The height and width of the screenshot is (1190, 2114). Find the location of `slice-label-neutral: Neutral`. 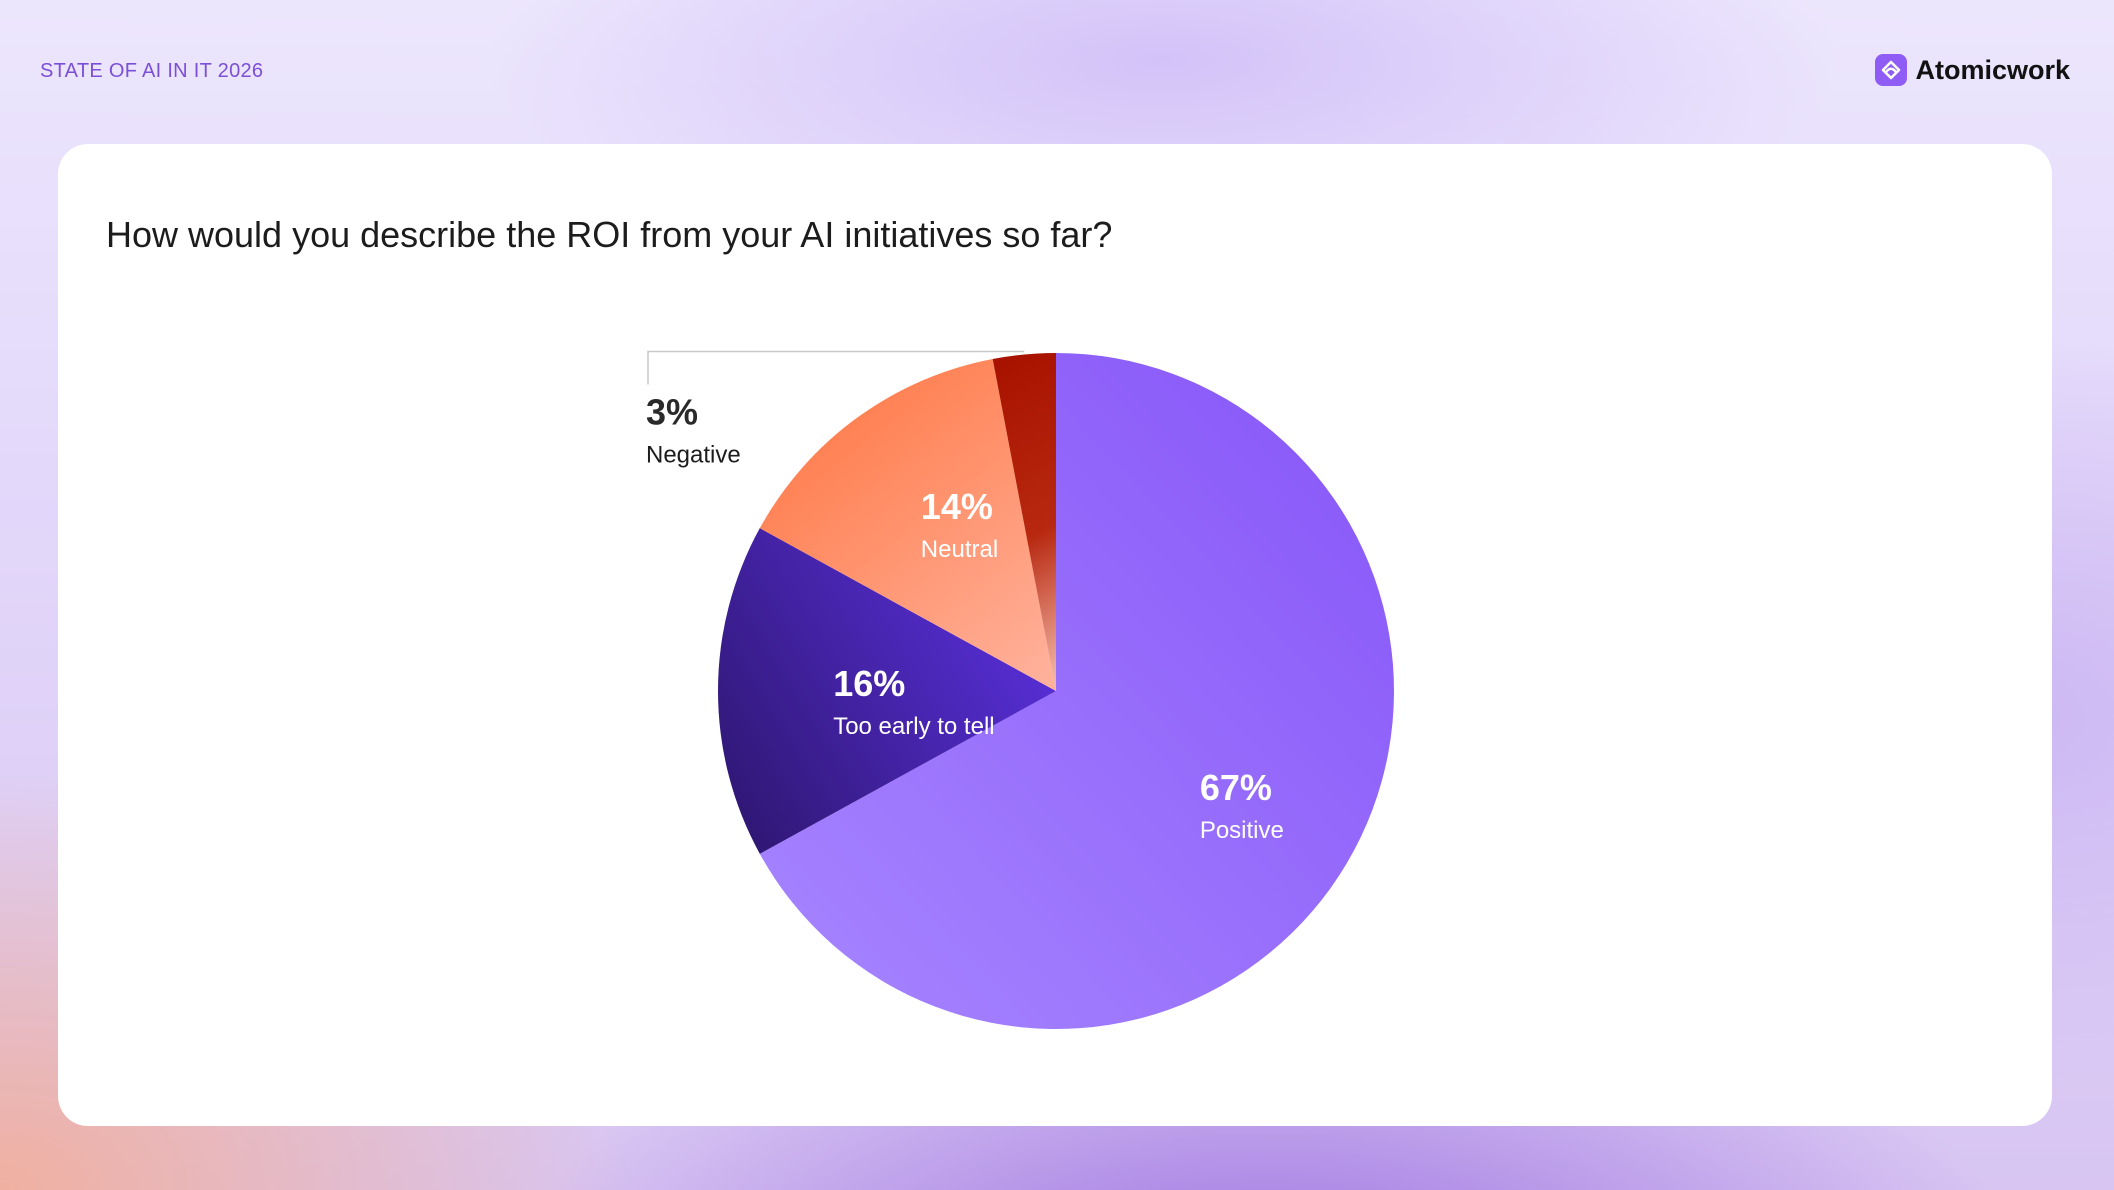

slice-label-neutral: Neutral is located at coordinates (959, 549).